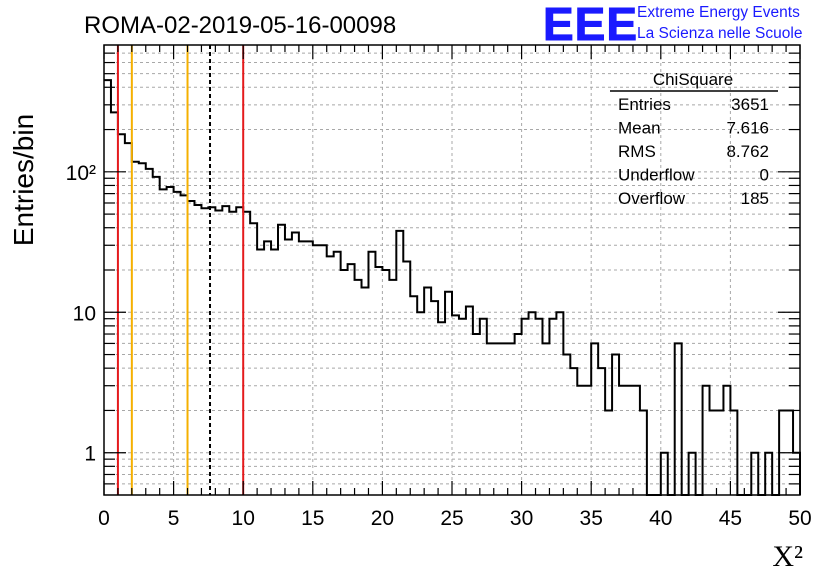 Image resolution: width=836 pixels, height=572 pixels. I want to click on eee-logo-mark: EEE, so click(590, 25).